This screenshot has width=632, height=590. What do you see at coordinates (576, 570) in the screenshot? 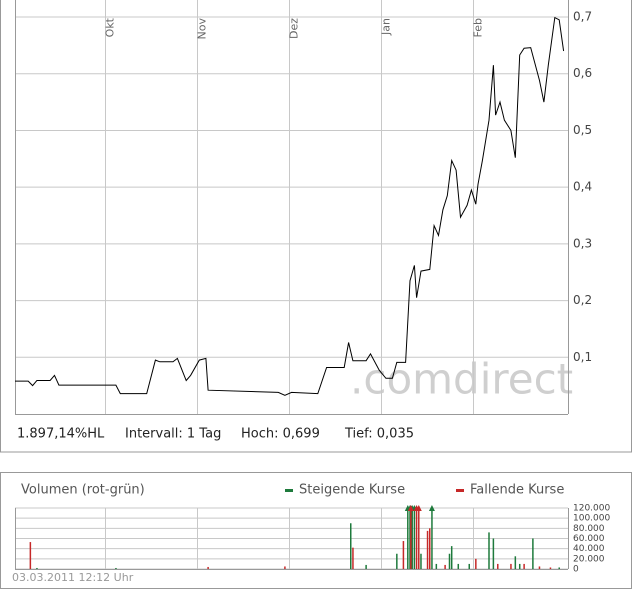
I see `y-tick-label: 0` at bounding box center [576, 570].